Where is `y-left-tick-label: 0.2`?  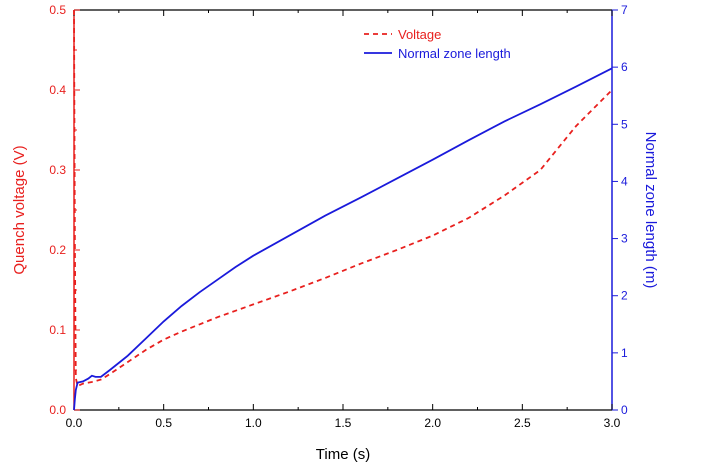 y-left-tick-label: 0.2 is located at coordinates (57, 250).